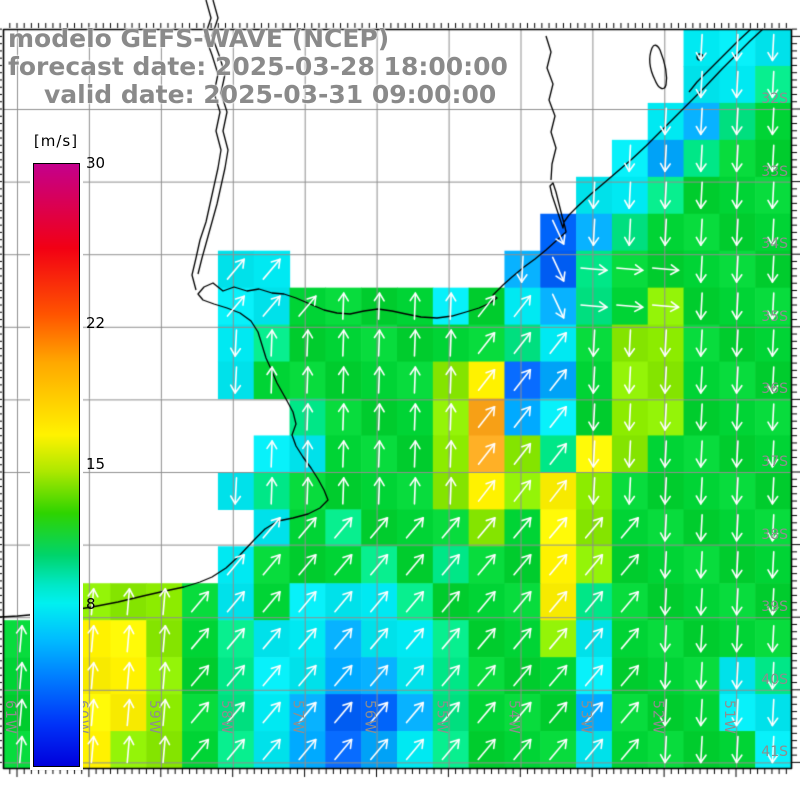 This screenshot has height=800, width=800. What do you see at coordinates (91, 604) in the screenshot?
I see `colorbar-tick-label: 8` at bounding box center [91, 604].